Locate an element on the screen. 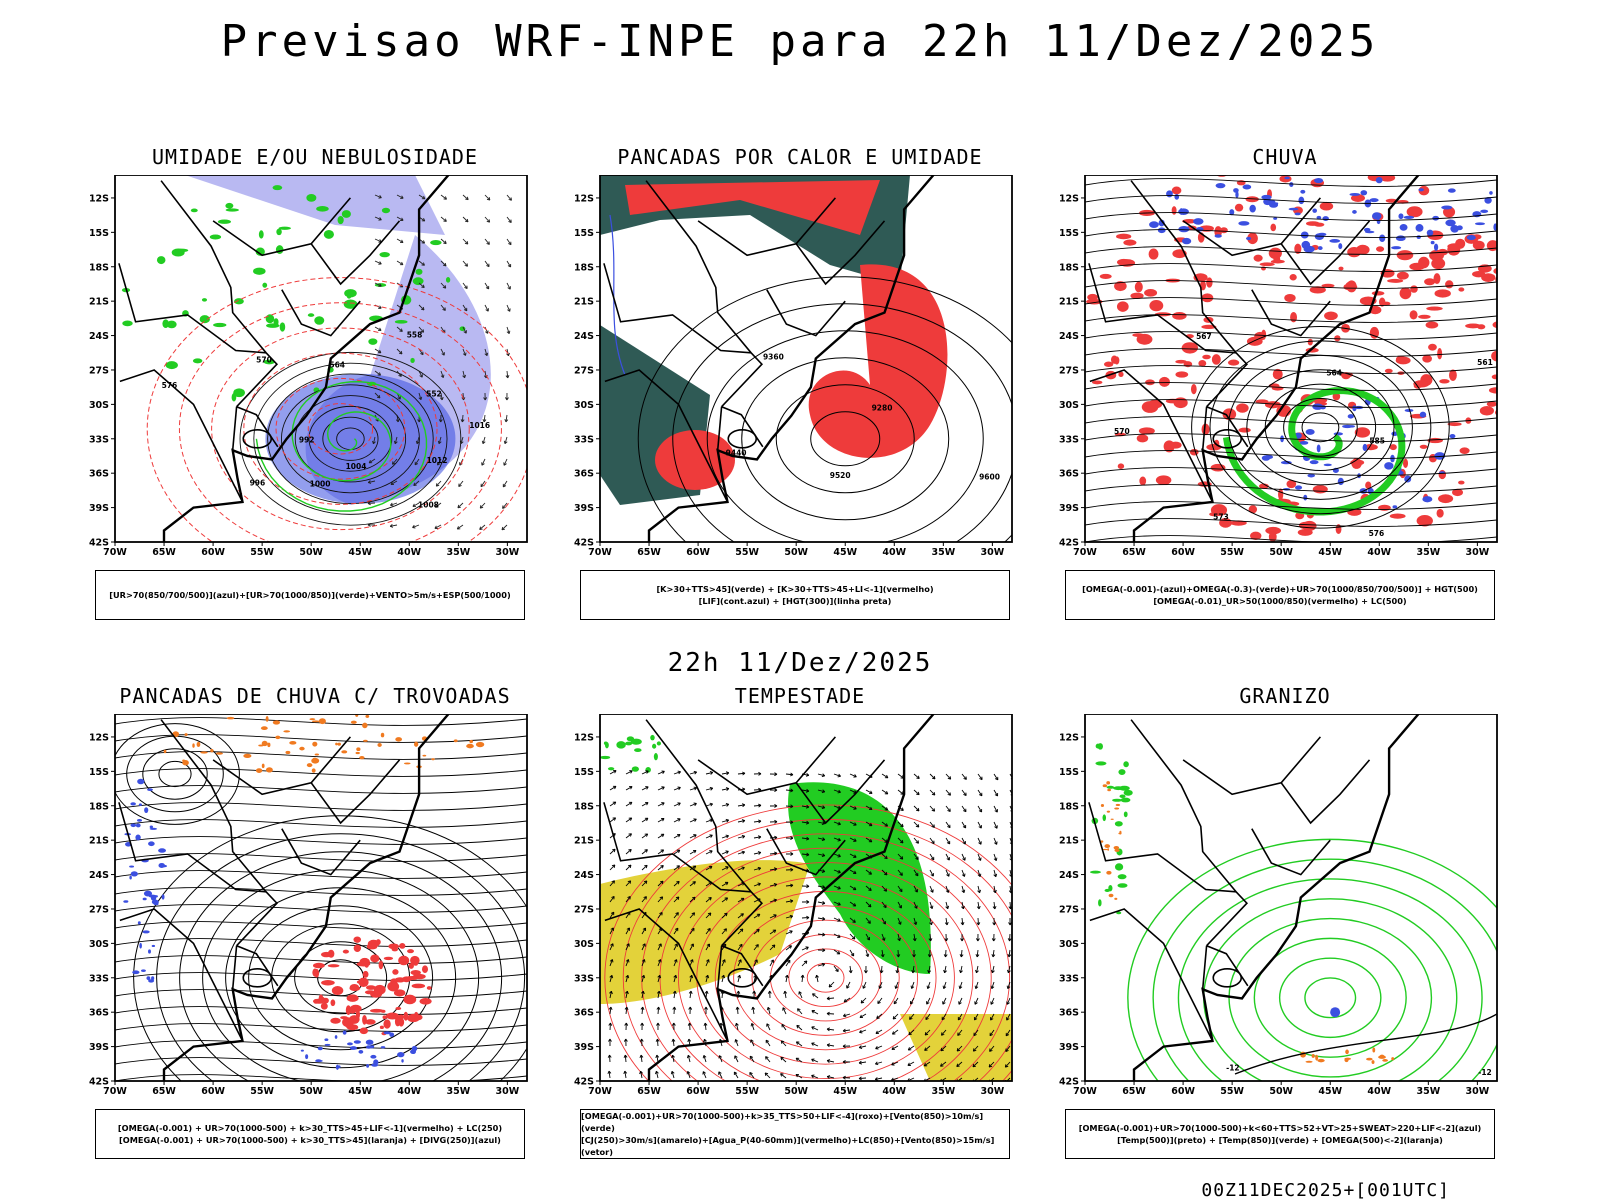  lat-label: 21S is located at coordinates (584, 302).